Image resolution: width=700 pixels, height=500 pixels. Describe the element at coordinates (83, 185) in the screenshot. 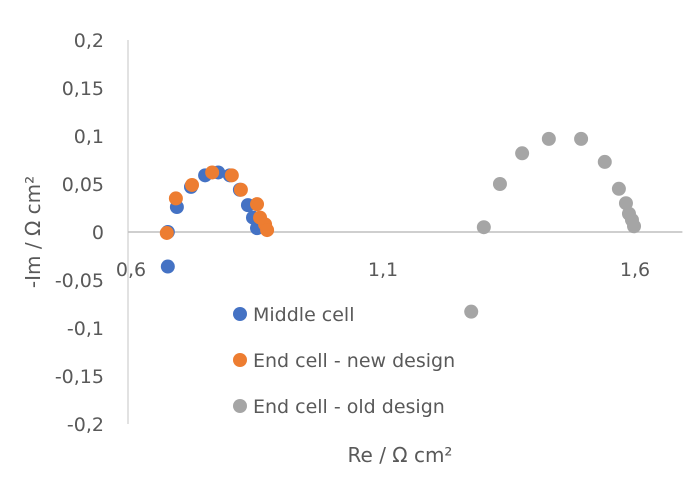

I see `y-tick-label: 0,05` at that location.